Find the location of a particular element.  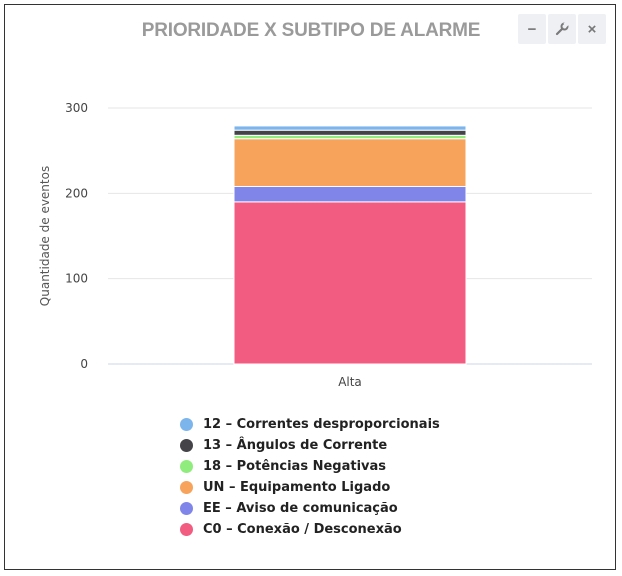

settings-button is located at coordinates (562, 29).